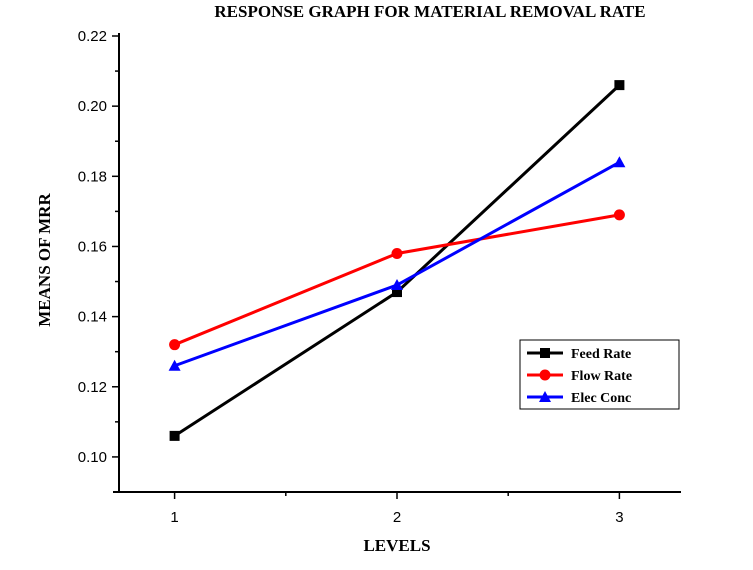  What do you see at coordinates (92, 36) in the screenshot?
I see `y-tick-label: 0.22` at bounding box center [92, 36].